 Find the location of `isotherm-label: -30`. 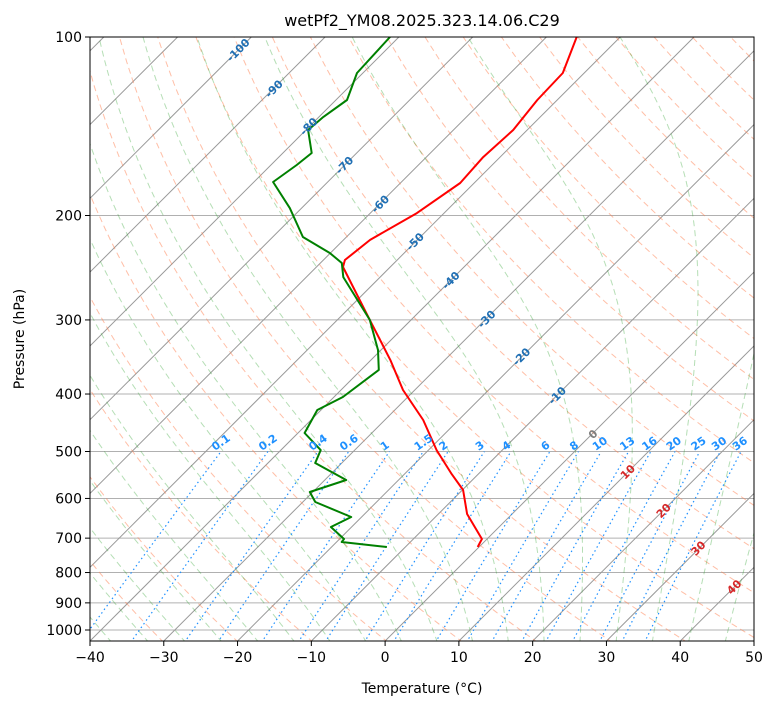

isotherm-label: -30 is located at coordinates (486, 318).